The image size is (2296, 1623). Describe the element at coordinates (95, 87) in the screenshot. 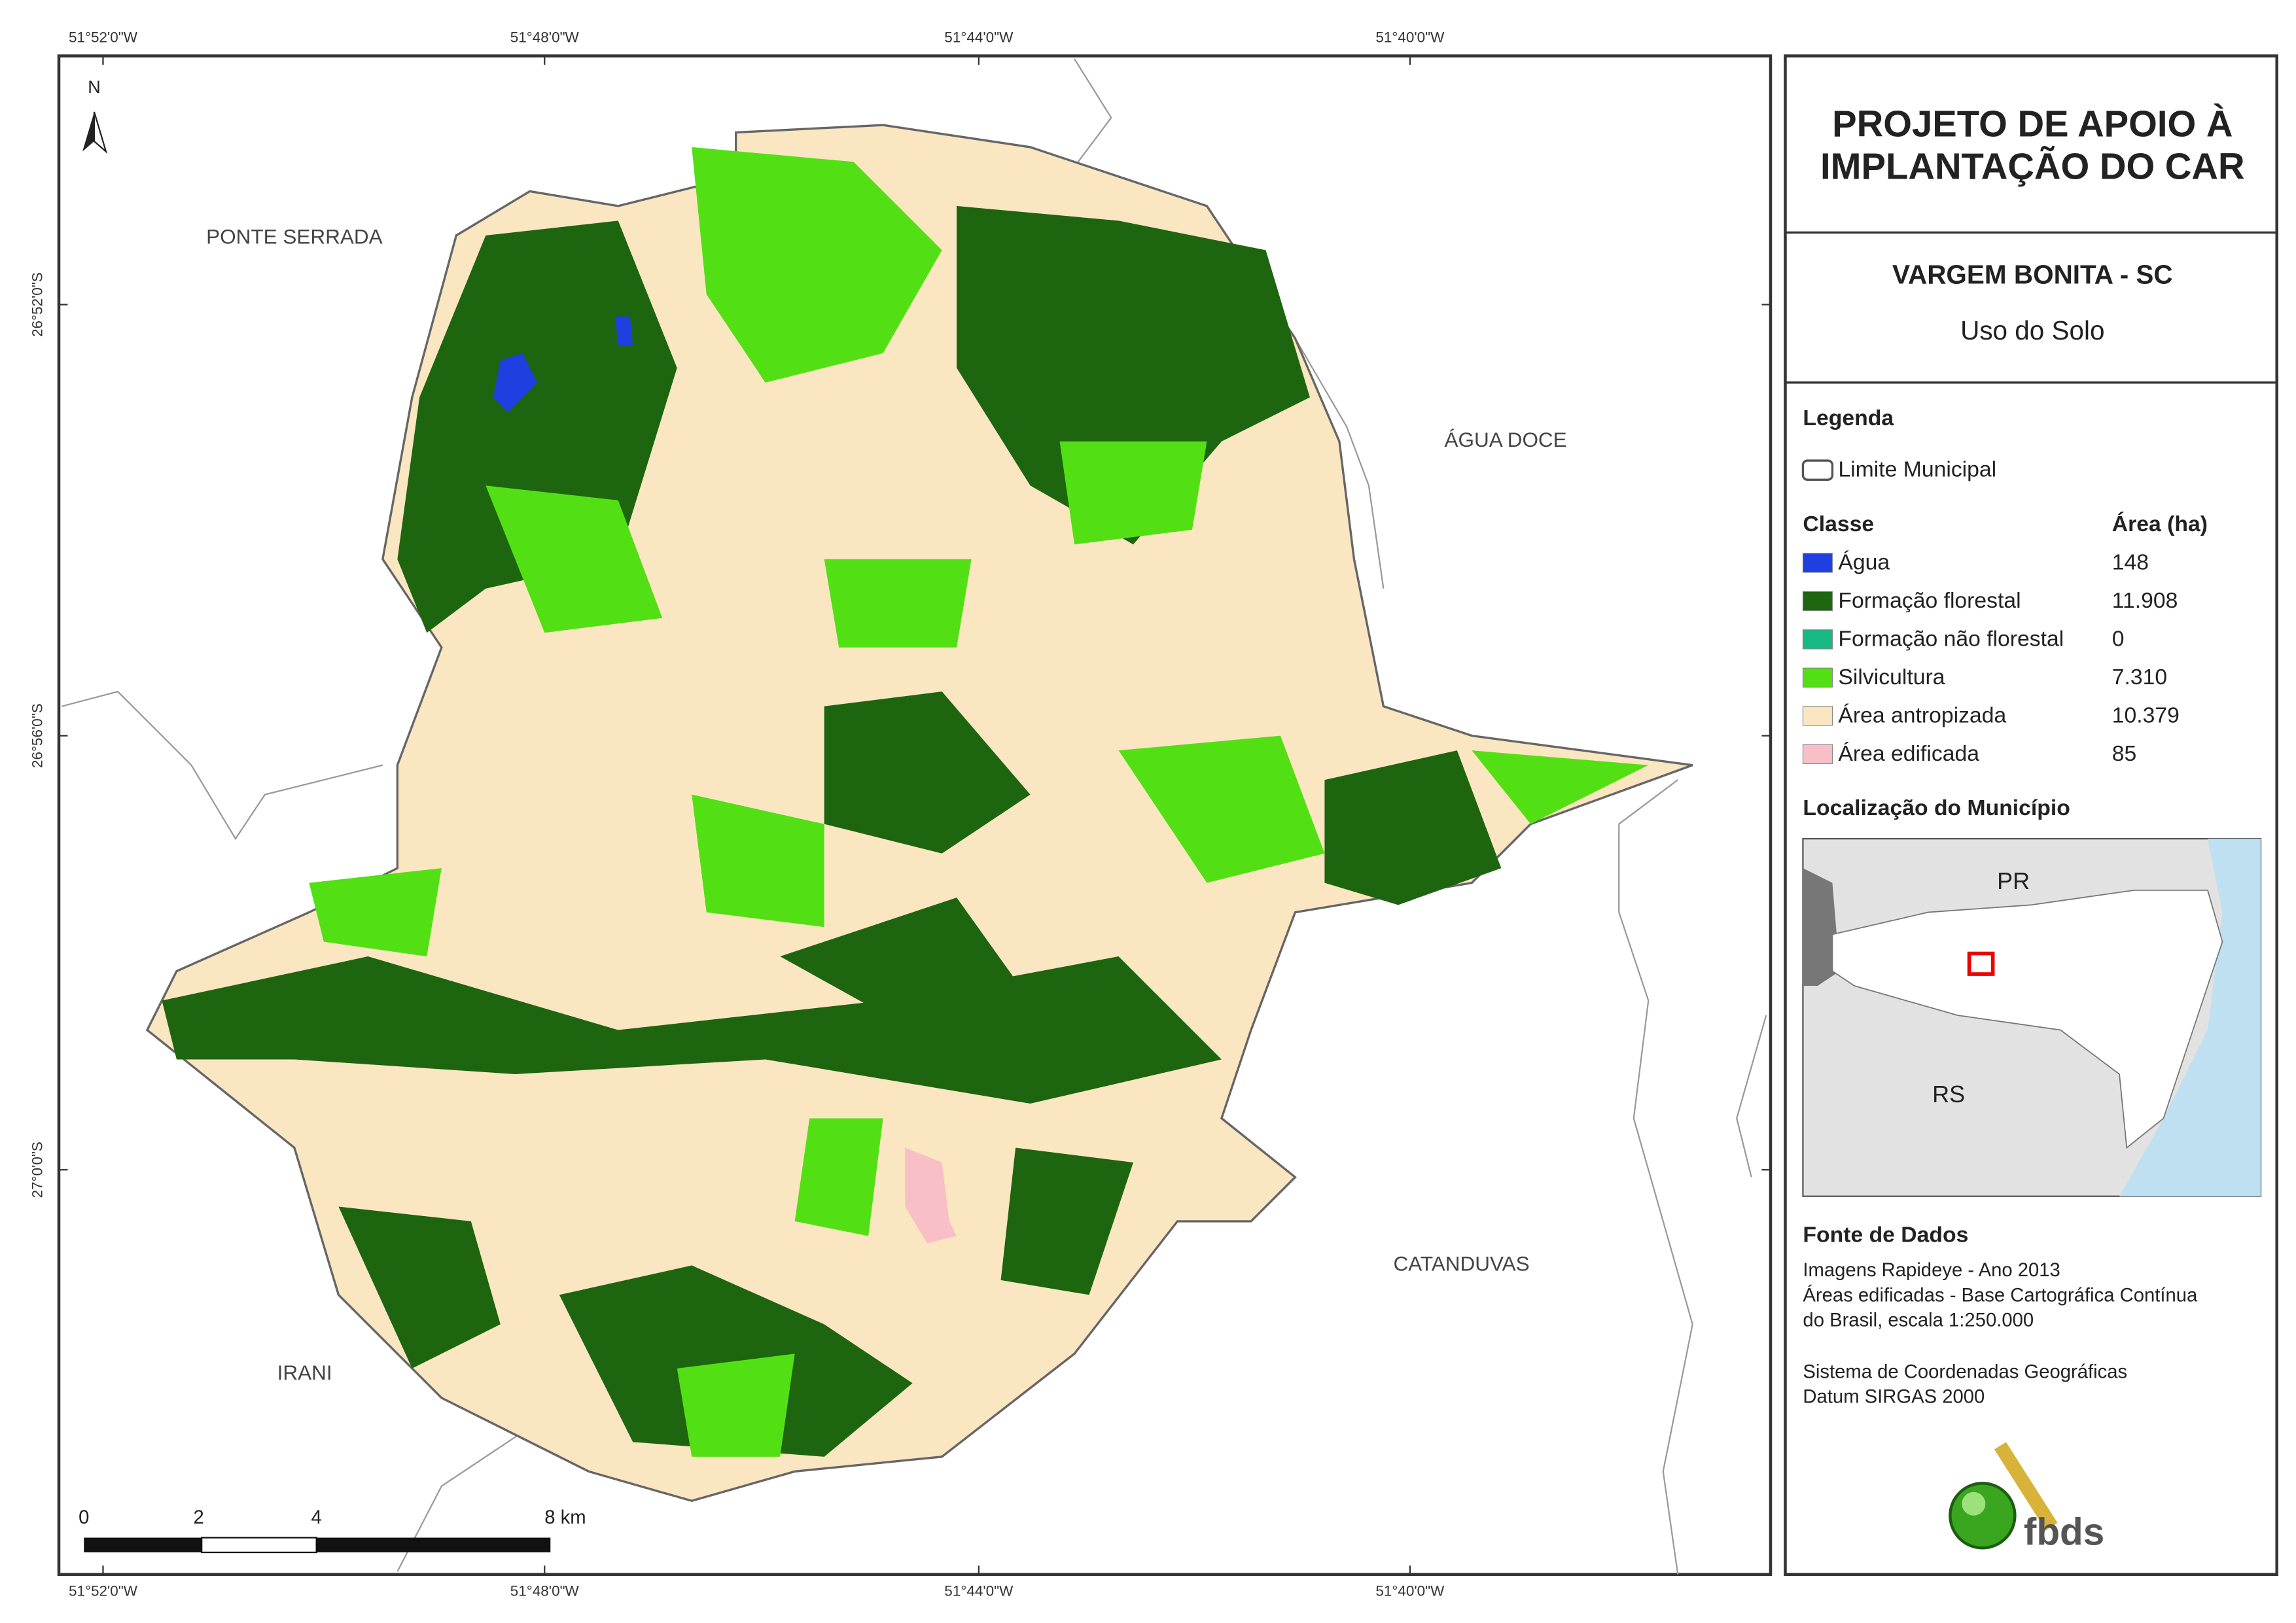

I see `north-label: N` at that location.